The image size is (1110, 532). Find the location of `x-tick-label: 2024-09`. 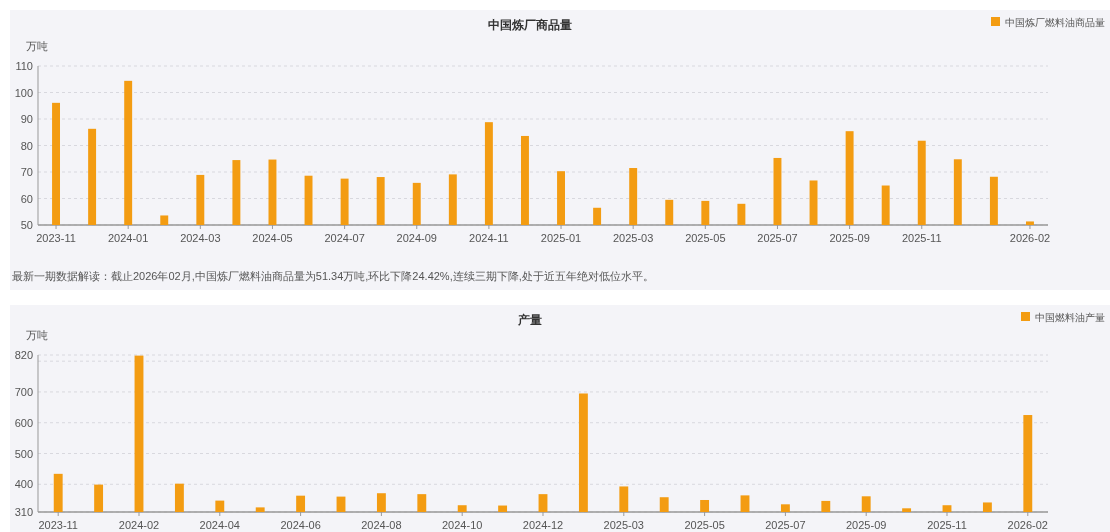

x-tick-label: 2024-09 is located at coordinates (416, 238).